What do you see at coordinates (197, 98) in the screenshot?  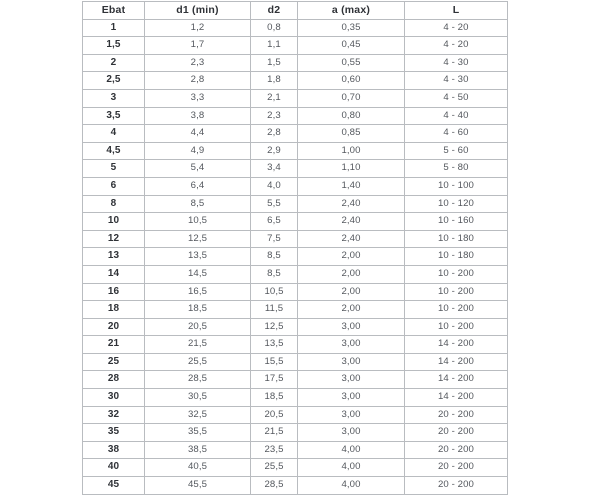 I see `table-cell-d1: 3,3` at bounding box center [197, 98].